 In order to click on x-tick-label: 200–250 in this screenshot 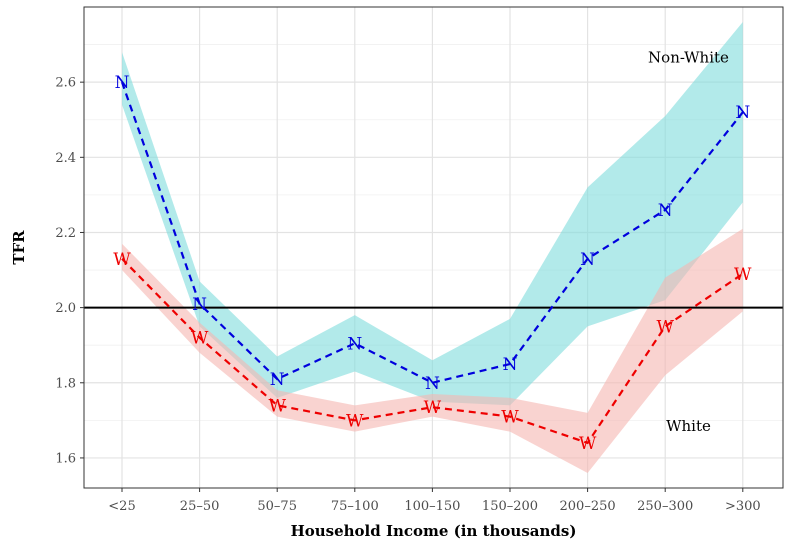, I will do `click(588, 506)`.